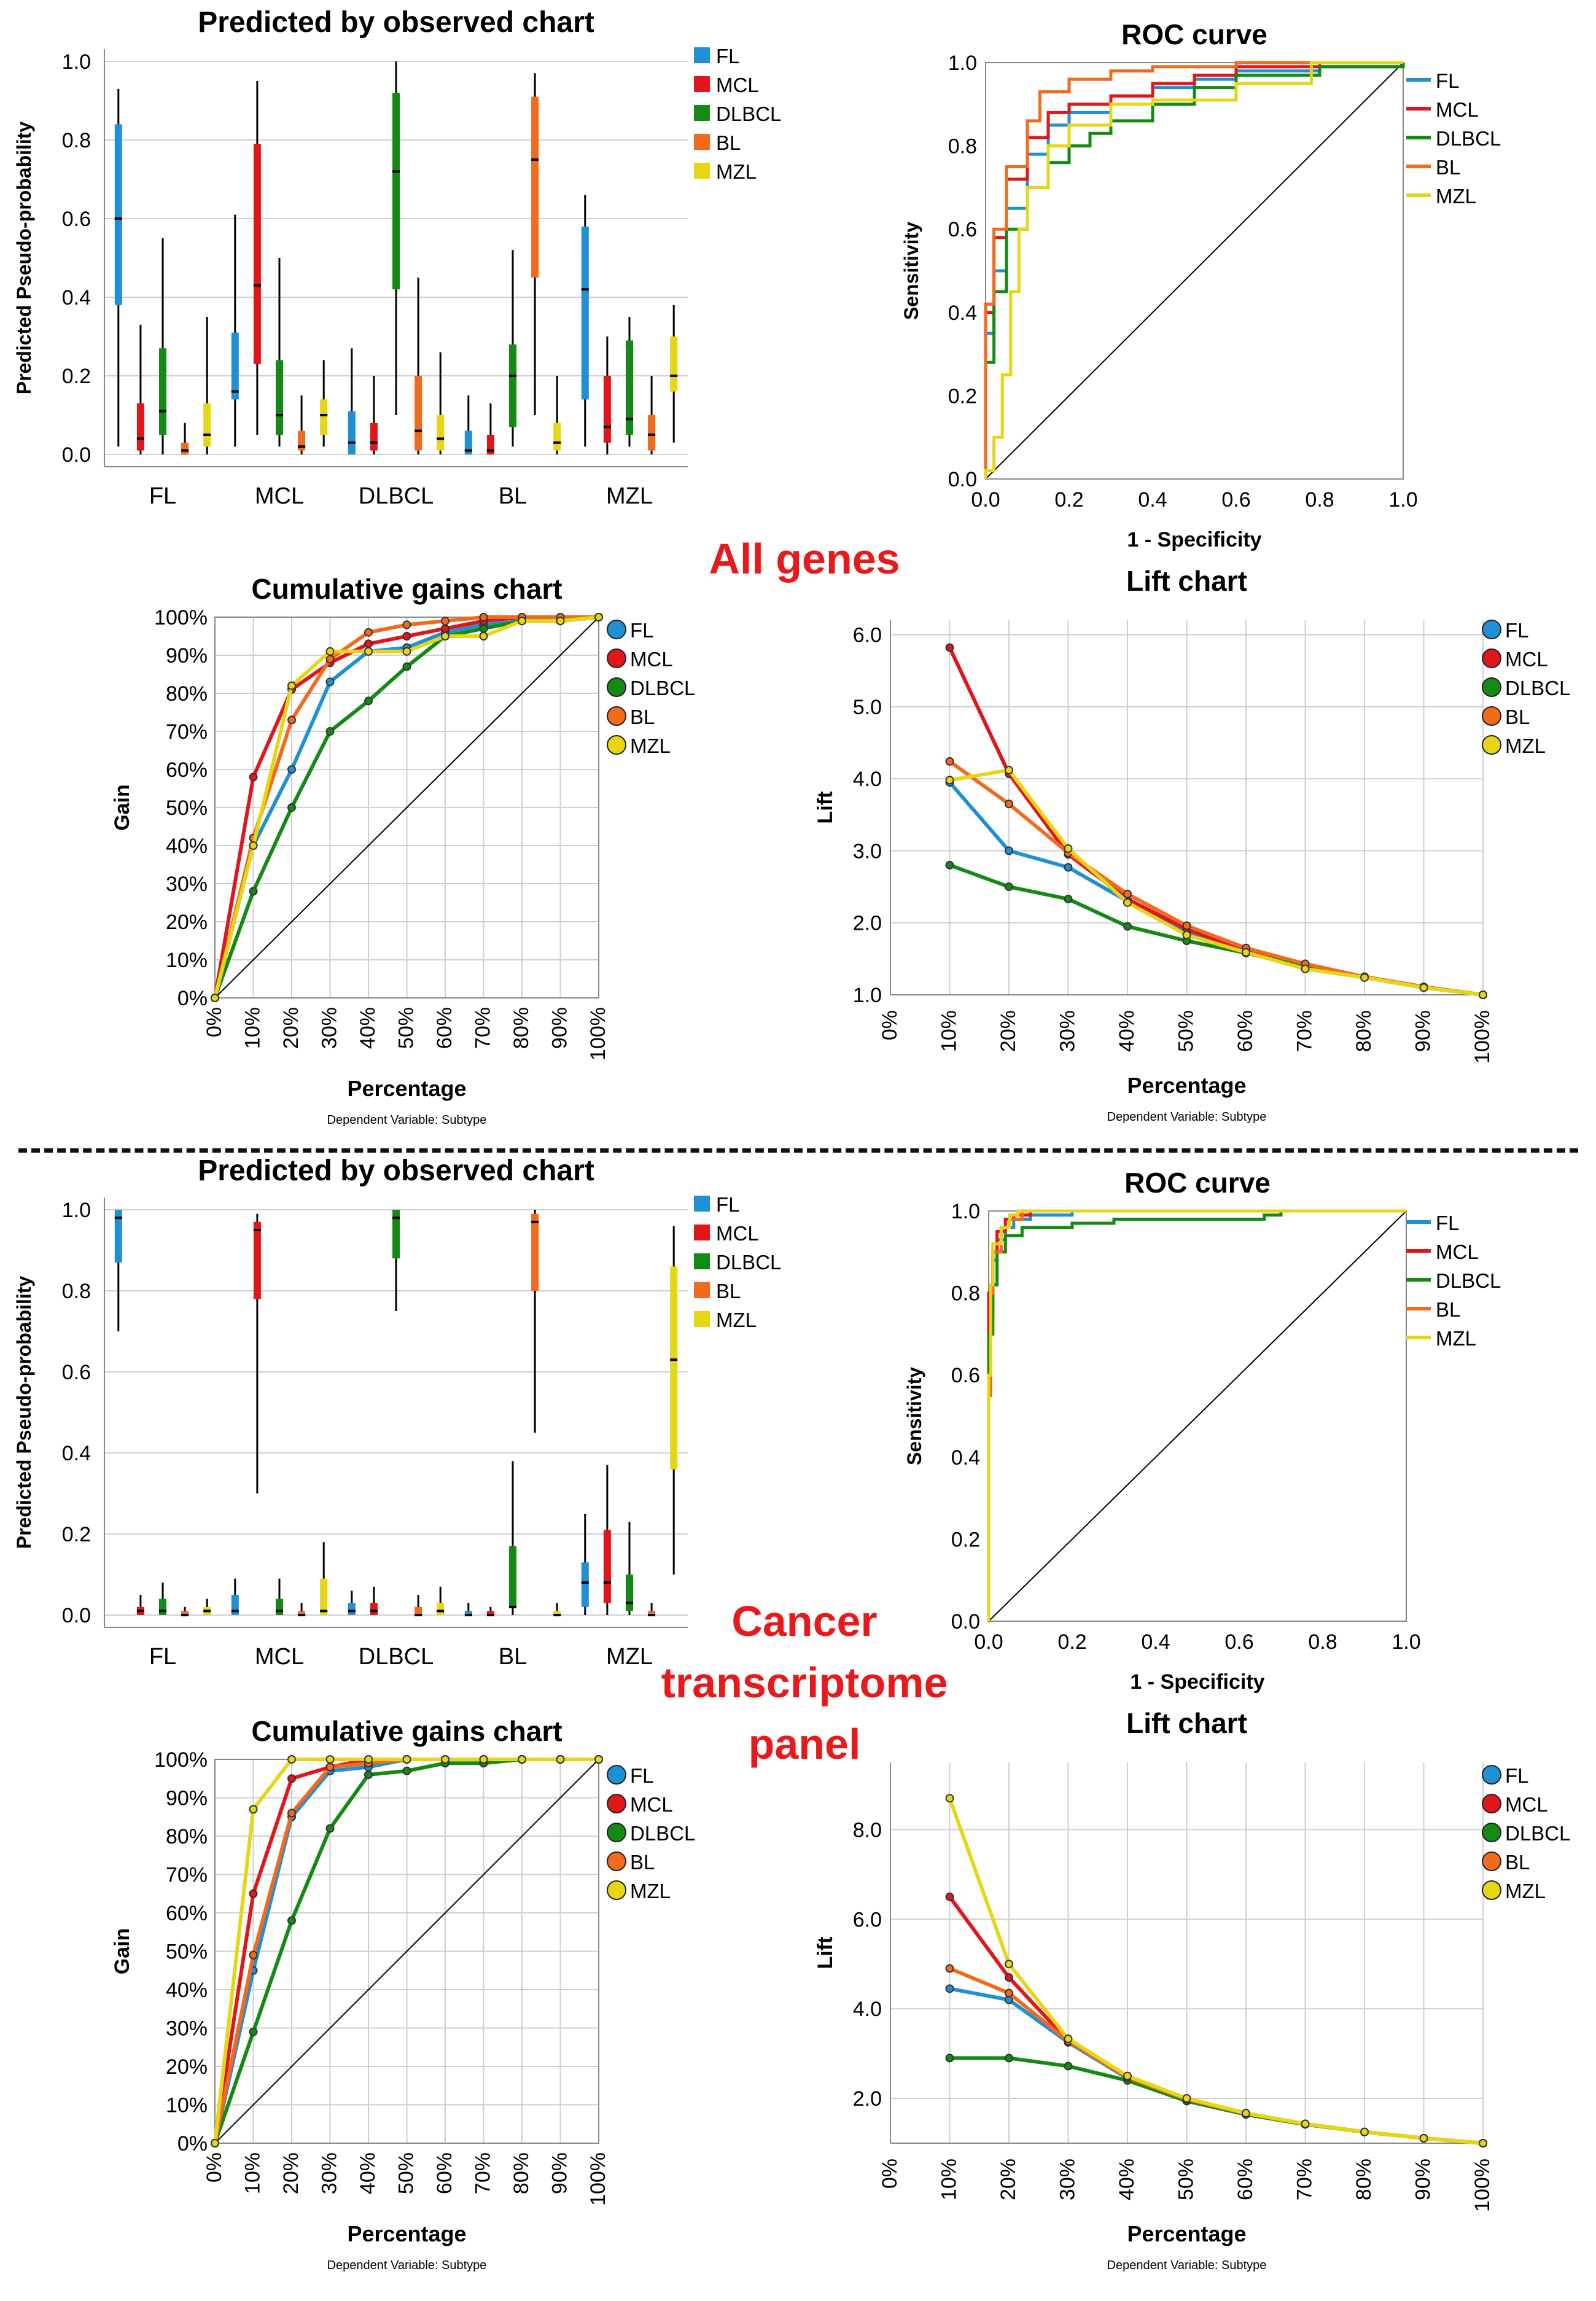 The height and width of the screenshot is (2301, 1596). Describe the element at coordinates (76, 1372) in the screenshot. I see `pbo-ctp-ytick-label: 0.6` at that location.